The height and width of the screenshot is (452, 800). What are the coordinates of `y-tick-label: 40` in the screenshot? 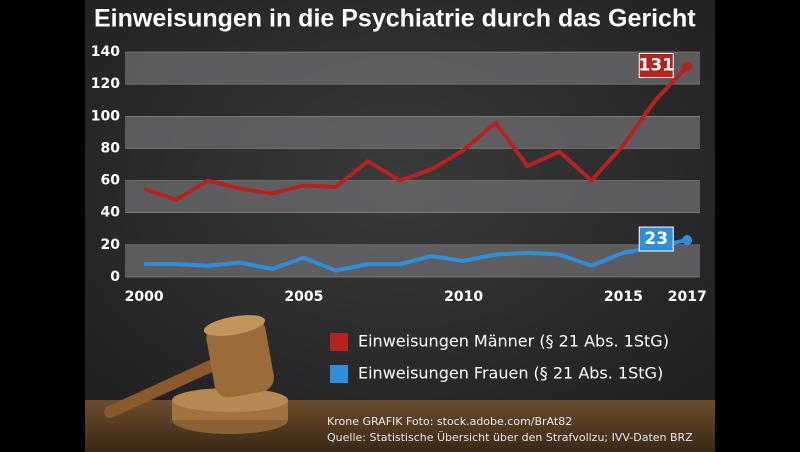 It's located at (111, 213).